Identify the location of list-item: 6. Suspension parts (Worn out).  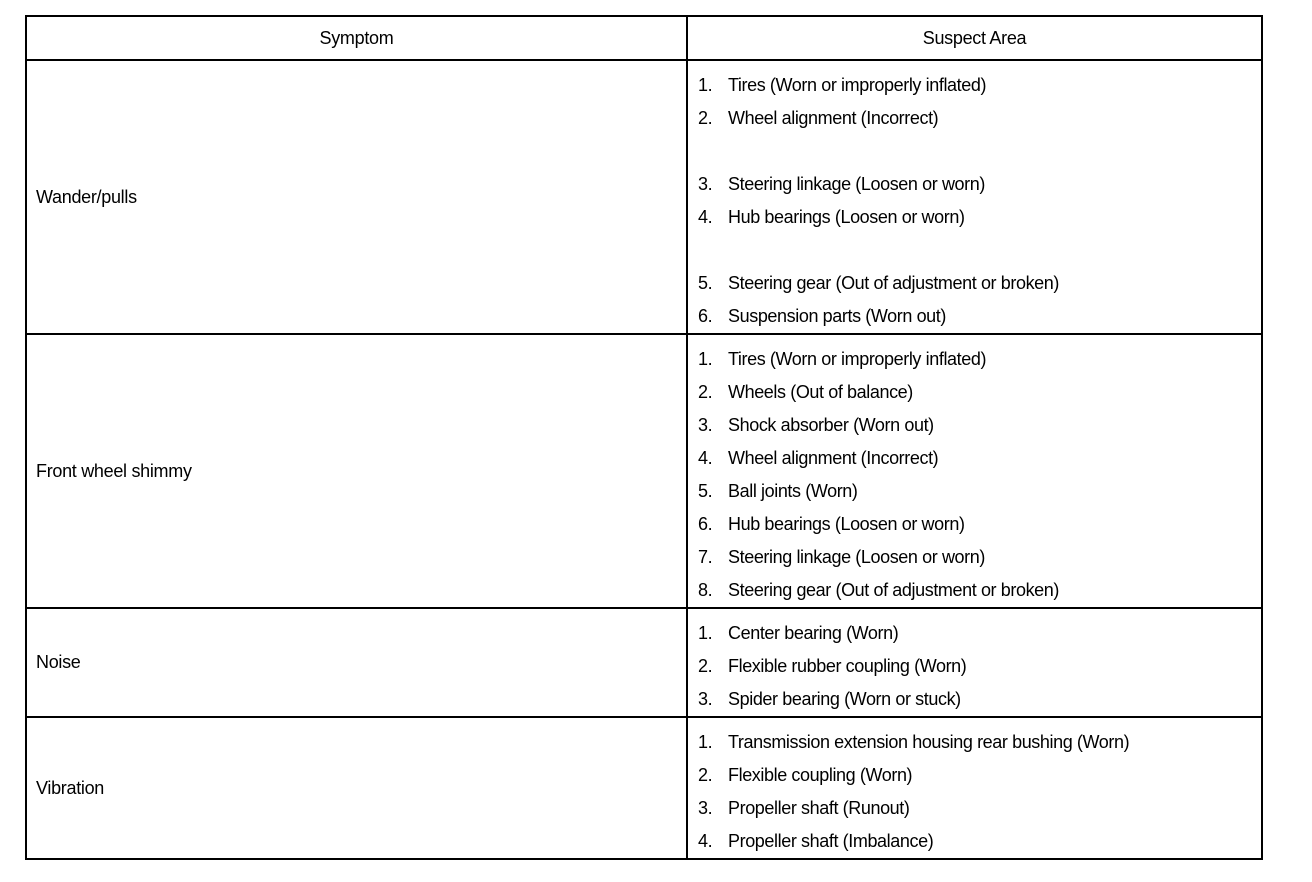
(979, 316).